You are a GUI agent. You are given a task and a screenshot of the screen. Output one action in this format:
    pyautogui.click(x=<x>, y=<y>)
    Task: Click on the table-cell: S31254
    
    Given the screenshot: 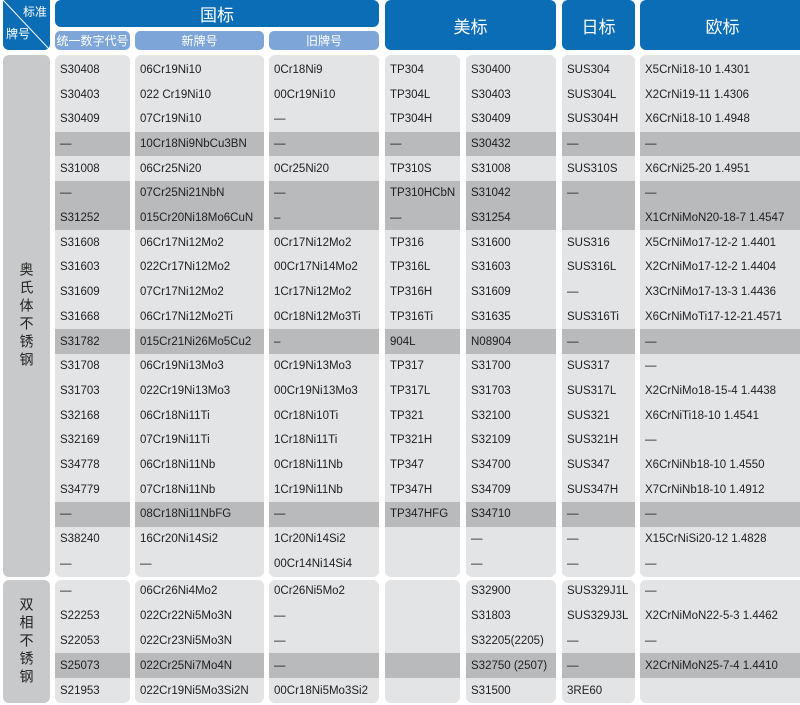 What is the action you would take?
    pyautogui.click(x=491, y=218)
    